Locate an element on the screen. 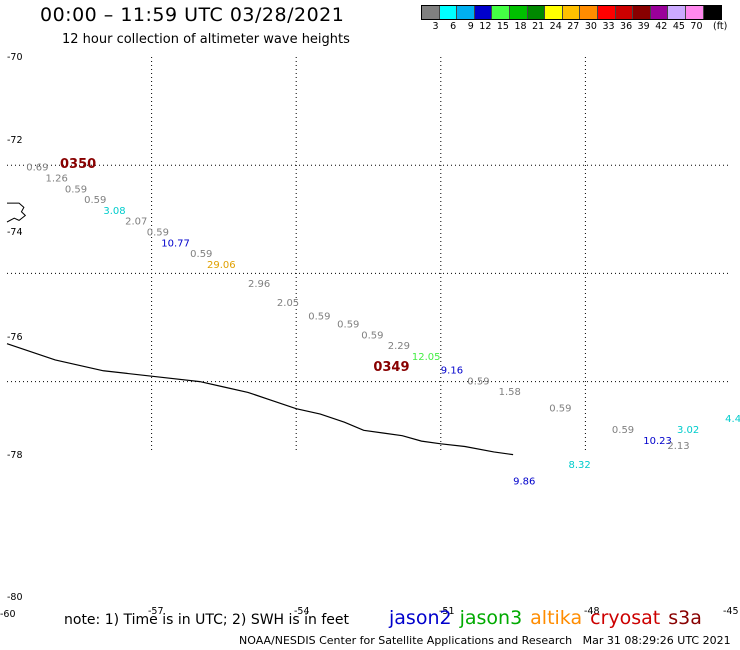 The width and height of the screenshot is (740, 650). lat-label: -76 is located at coordinates (15, 337).